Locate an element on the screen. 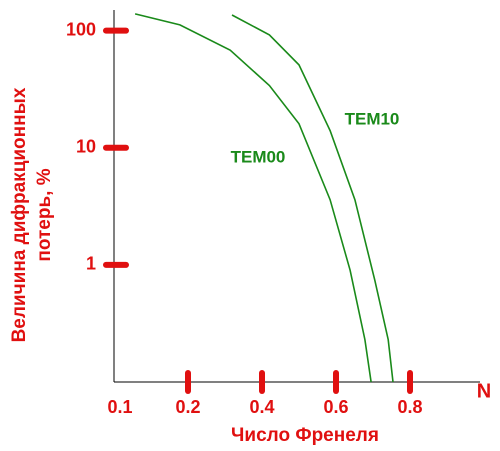 This screenshot has width=500, height=451. series-label: TEM00 is located at coordinates (258, 156).